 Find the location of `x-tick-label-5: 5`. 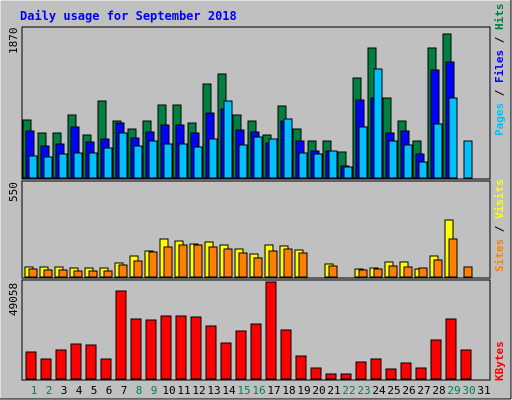

x-tick-label-5: 5 is located at coordinates (94, 390).